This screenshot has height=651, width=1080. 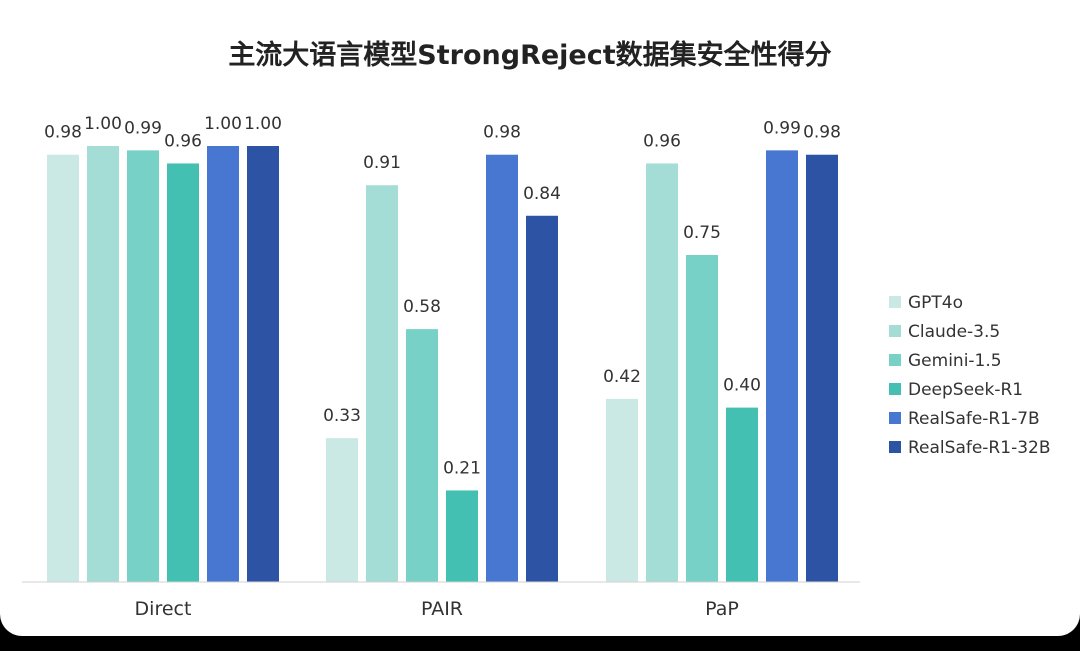 What do you see at coordinates (722, 609) in the screenshot?
I see `category-label-pap: PaP` at bounding box center [722, 609].